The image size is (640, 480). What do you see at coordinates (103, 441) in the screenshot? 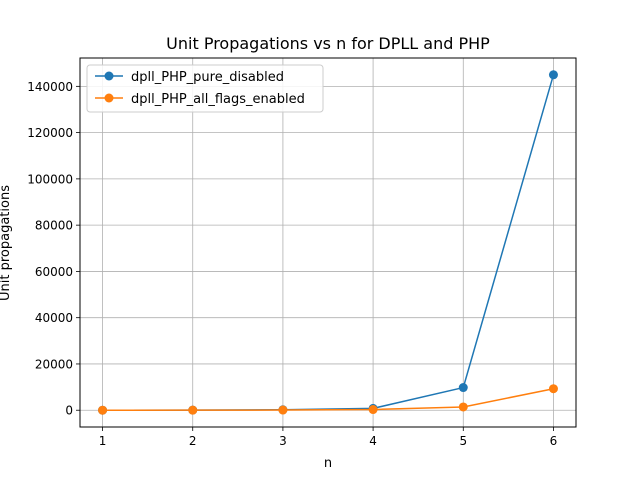
I see `x-tick-label: 1` at bounding box center [103, 441].